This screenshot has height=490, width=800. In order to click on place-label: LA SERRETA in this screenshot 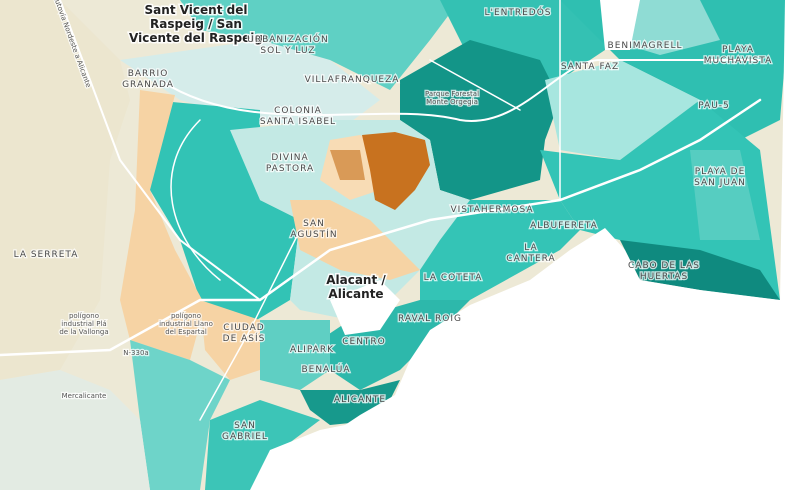, I will do `click(46, 255)`.